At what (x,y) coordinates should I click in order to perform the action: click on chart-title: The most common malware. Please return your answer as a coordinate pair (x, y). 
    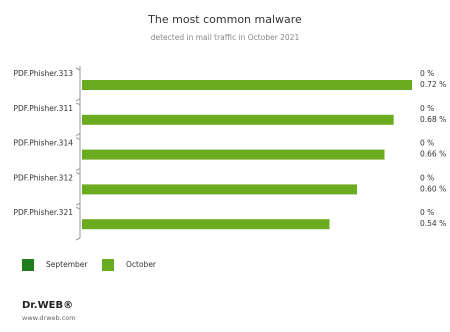
    Looking at the image, I should click on (224, 19).